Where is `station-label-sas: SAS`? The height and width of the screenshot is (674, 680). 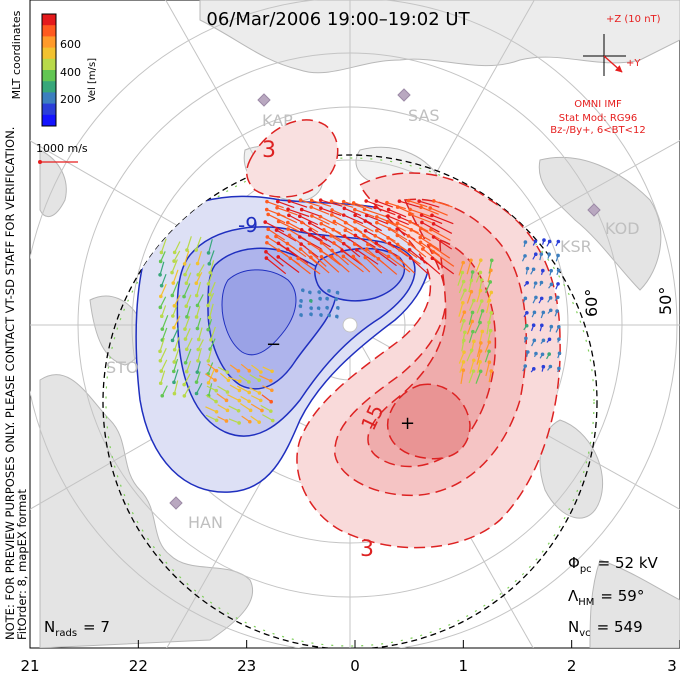
station-label-sas: SAS is located at coordinates (424, 115).